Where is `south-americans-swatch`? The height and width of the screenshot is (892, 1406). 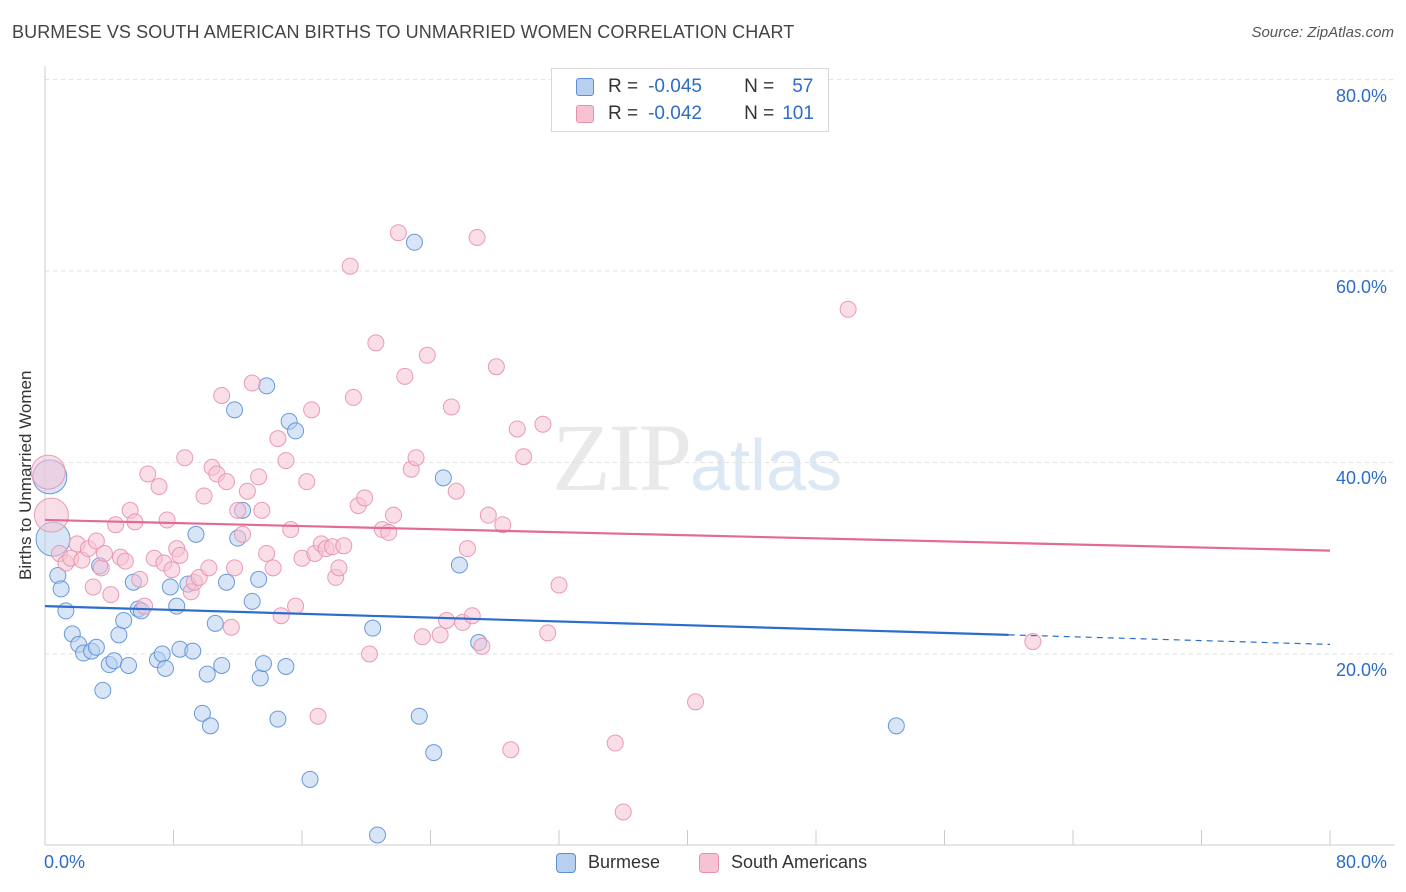 south-americans-swatch is located at coordinates (585, 114).